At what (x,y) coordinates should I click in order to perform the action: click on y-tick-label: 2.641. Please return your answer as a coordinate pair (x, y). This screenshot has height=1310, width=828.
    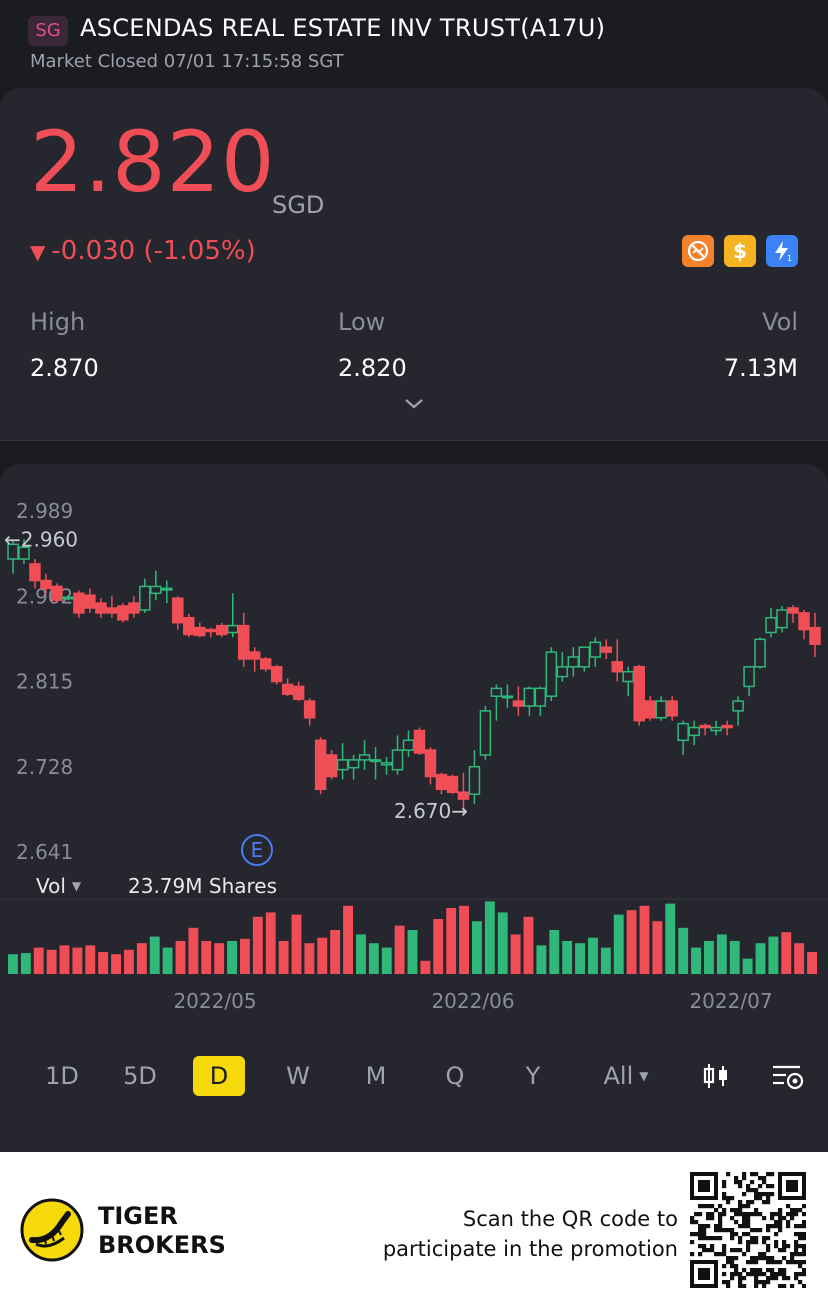
    Looking at the image, I should click on (44, 852).